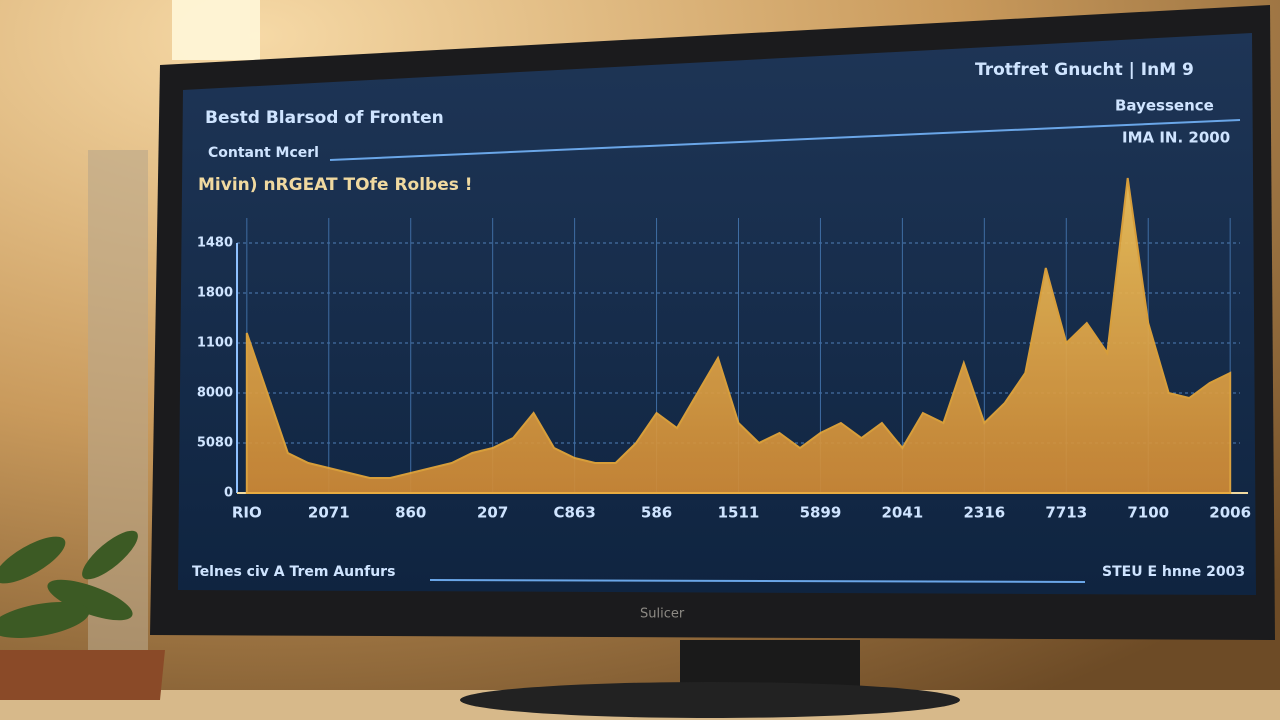  I want to click on x-tick-label: 7100, so click(1148, 513).